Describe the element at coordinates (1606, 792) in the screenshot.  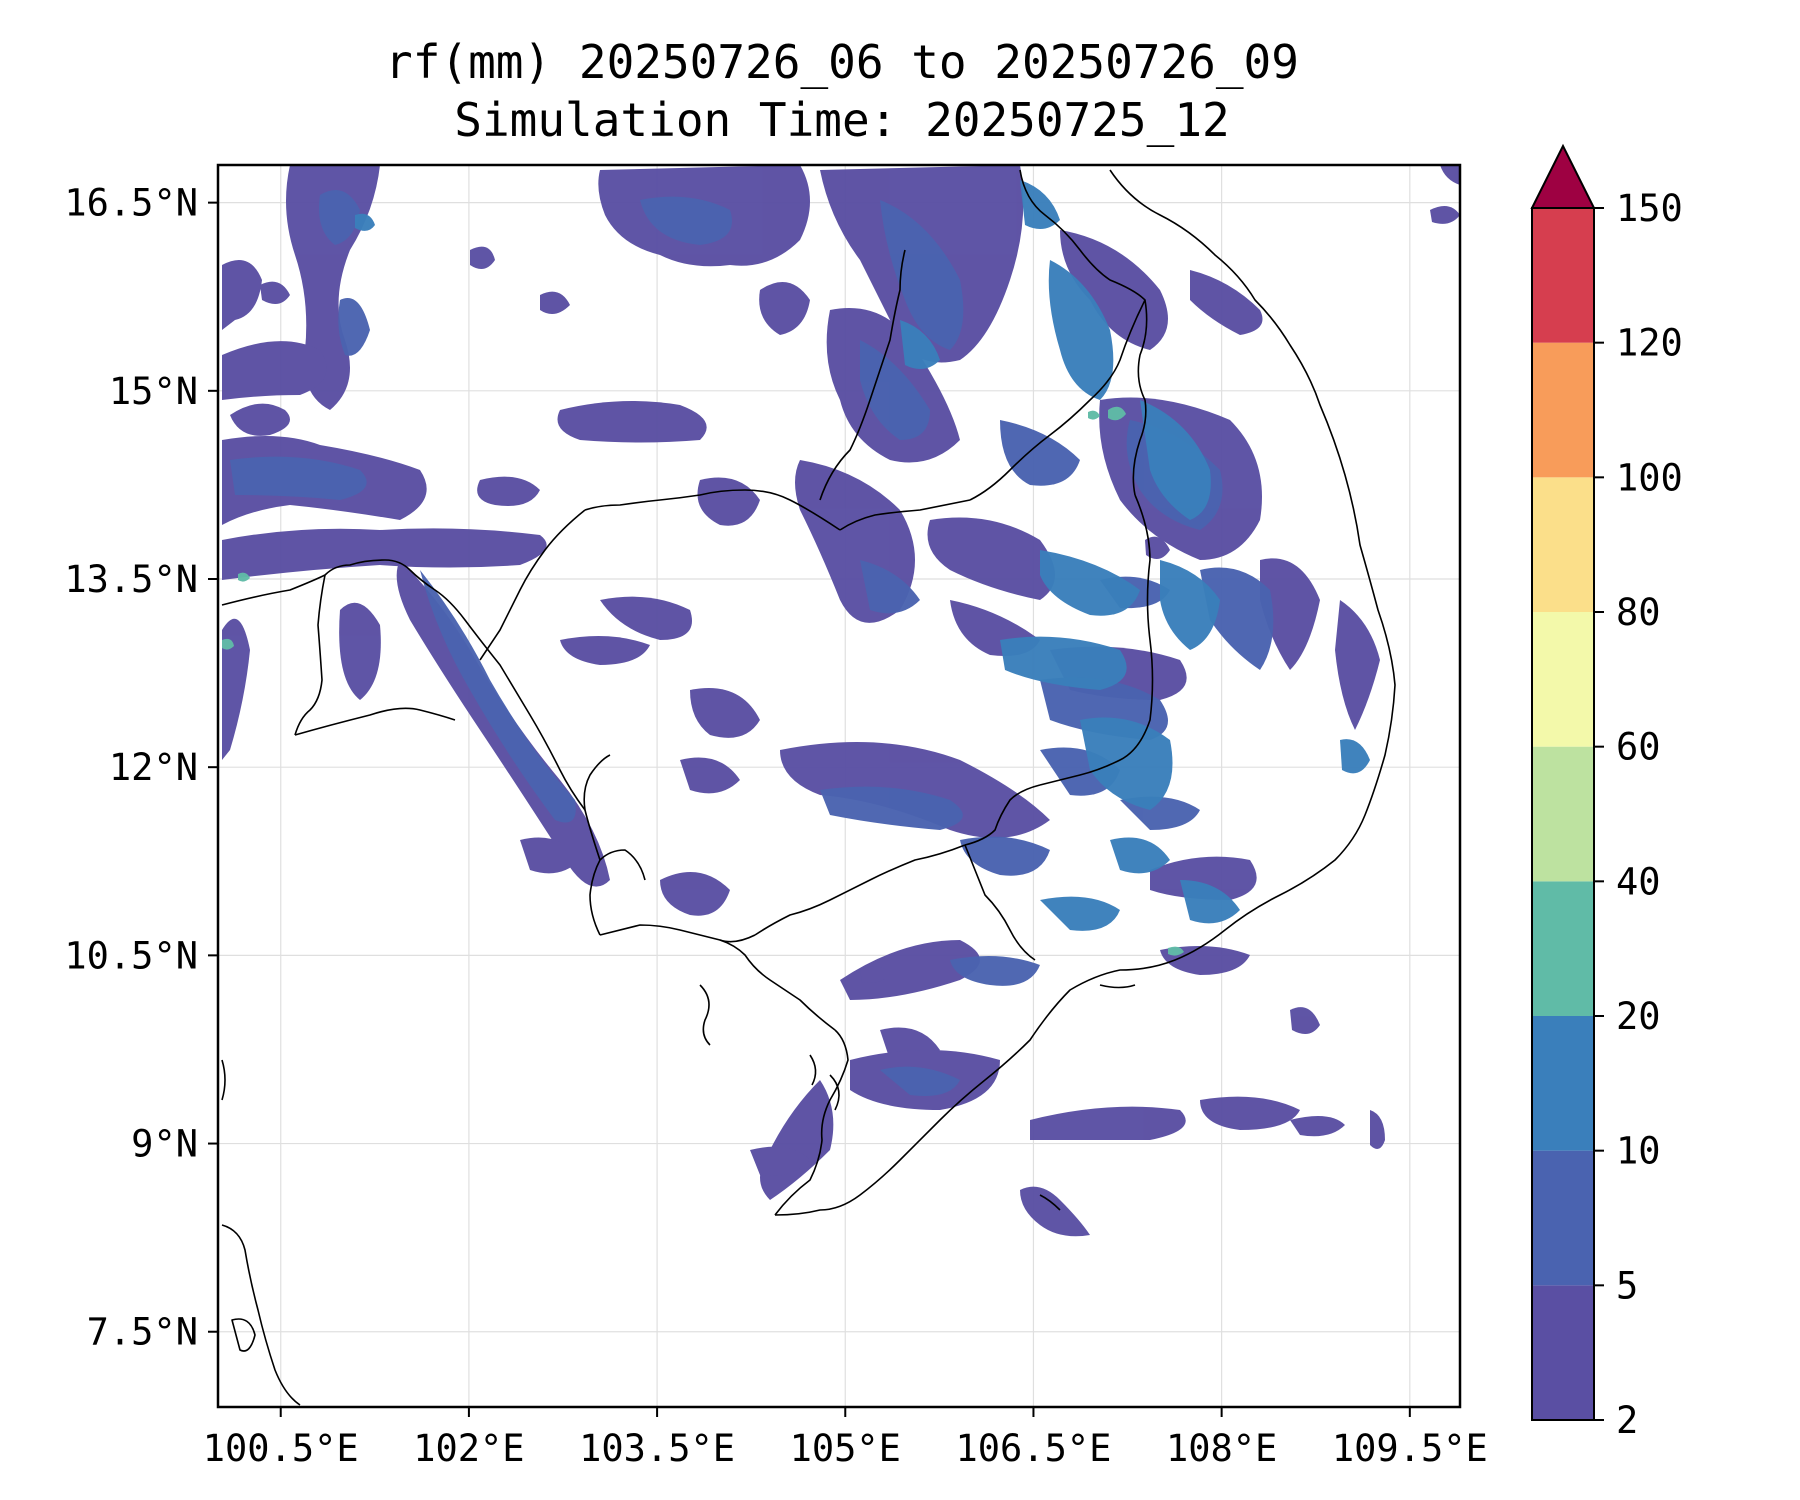
I see `colorbar: 2 5 10 20 40 60 80 100 120 150` at that location.